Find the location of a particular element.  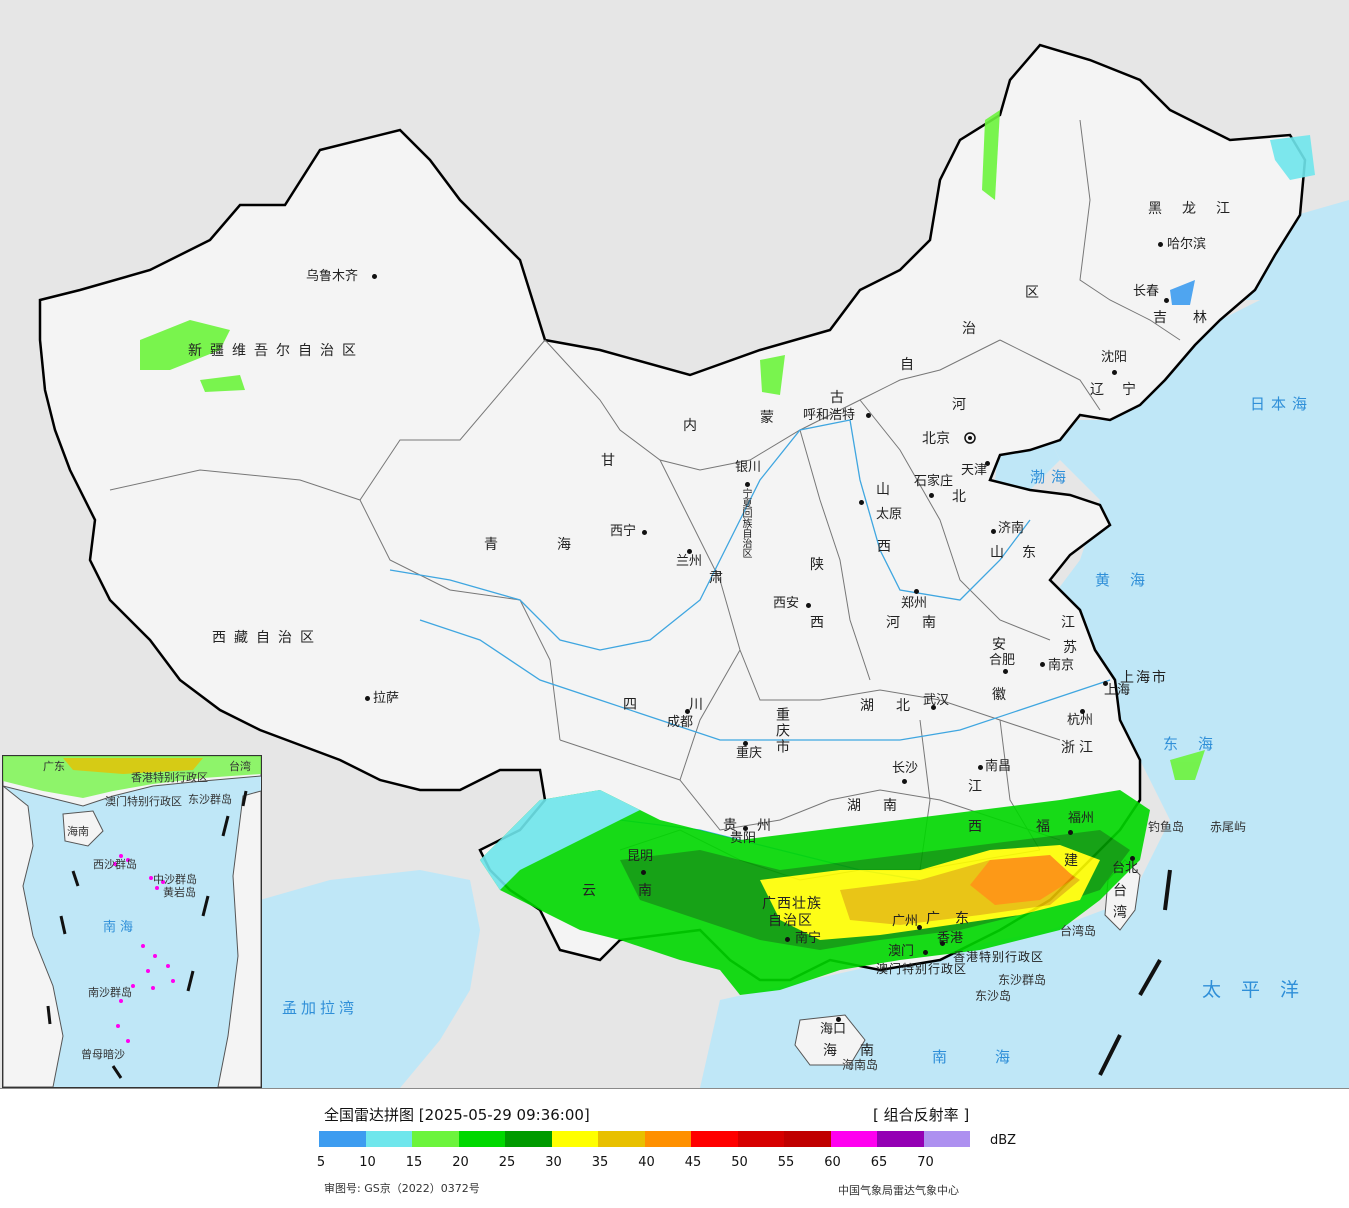

city-guiyang: 贵阳 is located at coordinates (743, 838).